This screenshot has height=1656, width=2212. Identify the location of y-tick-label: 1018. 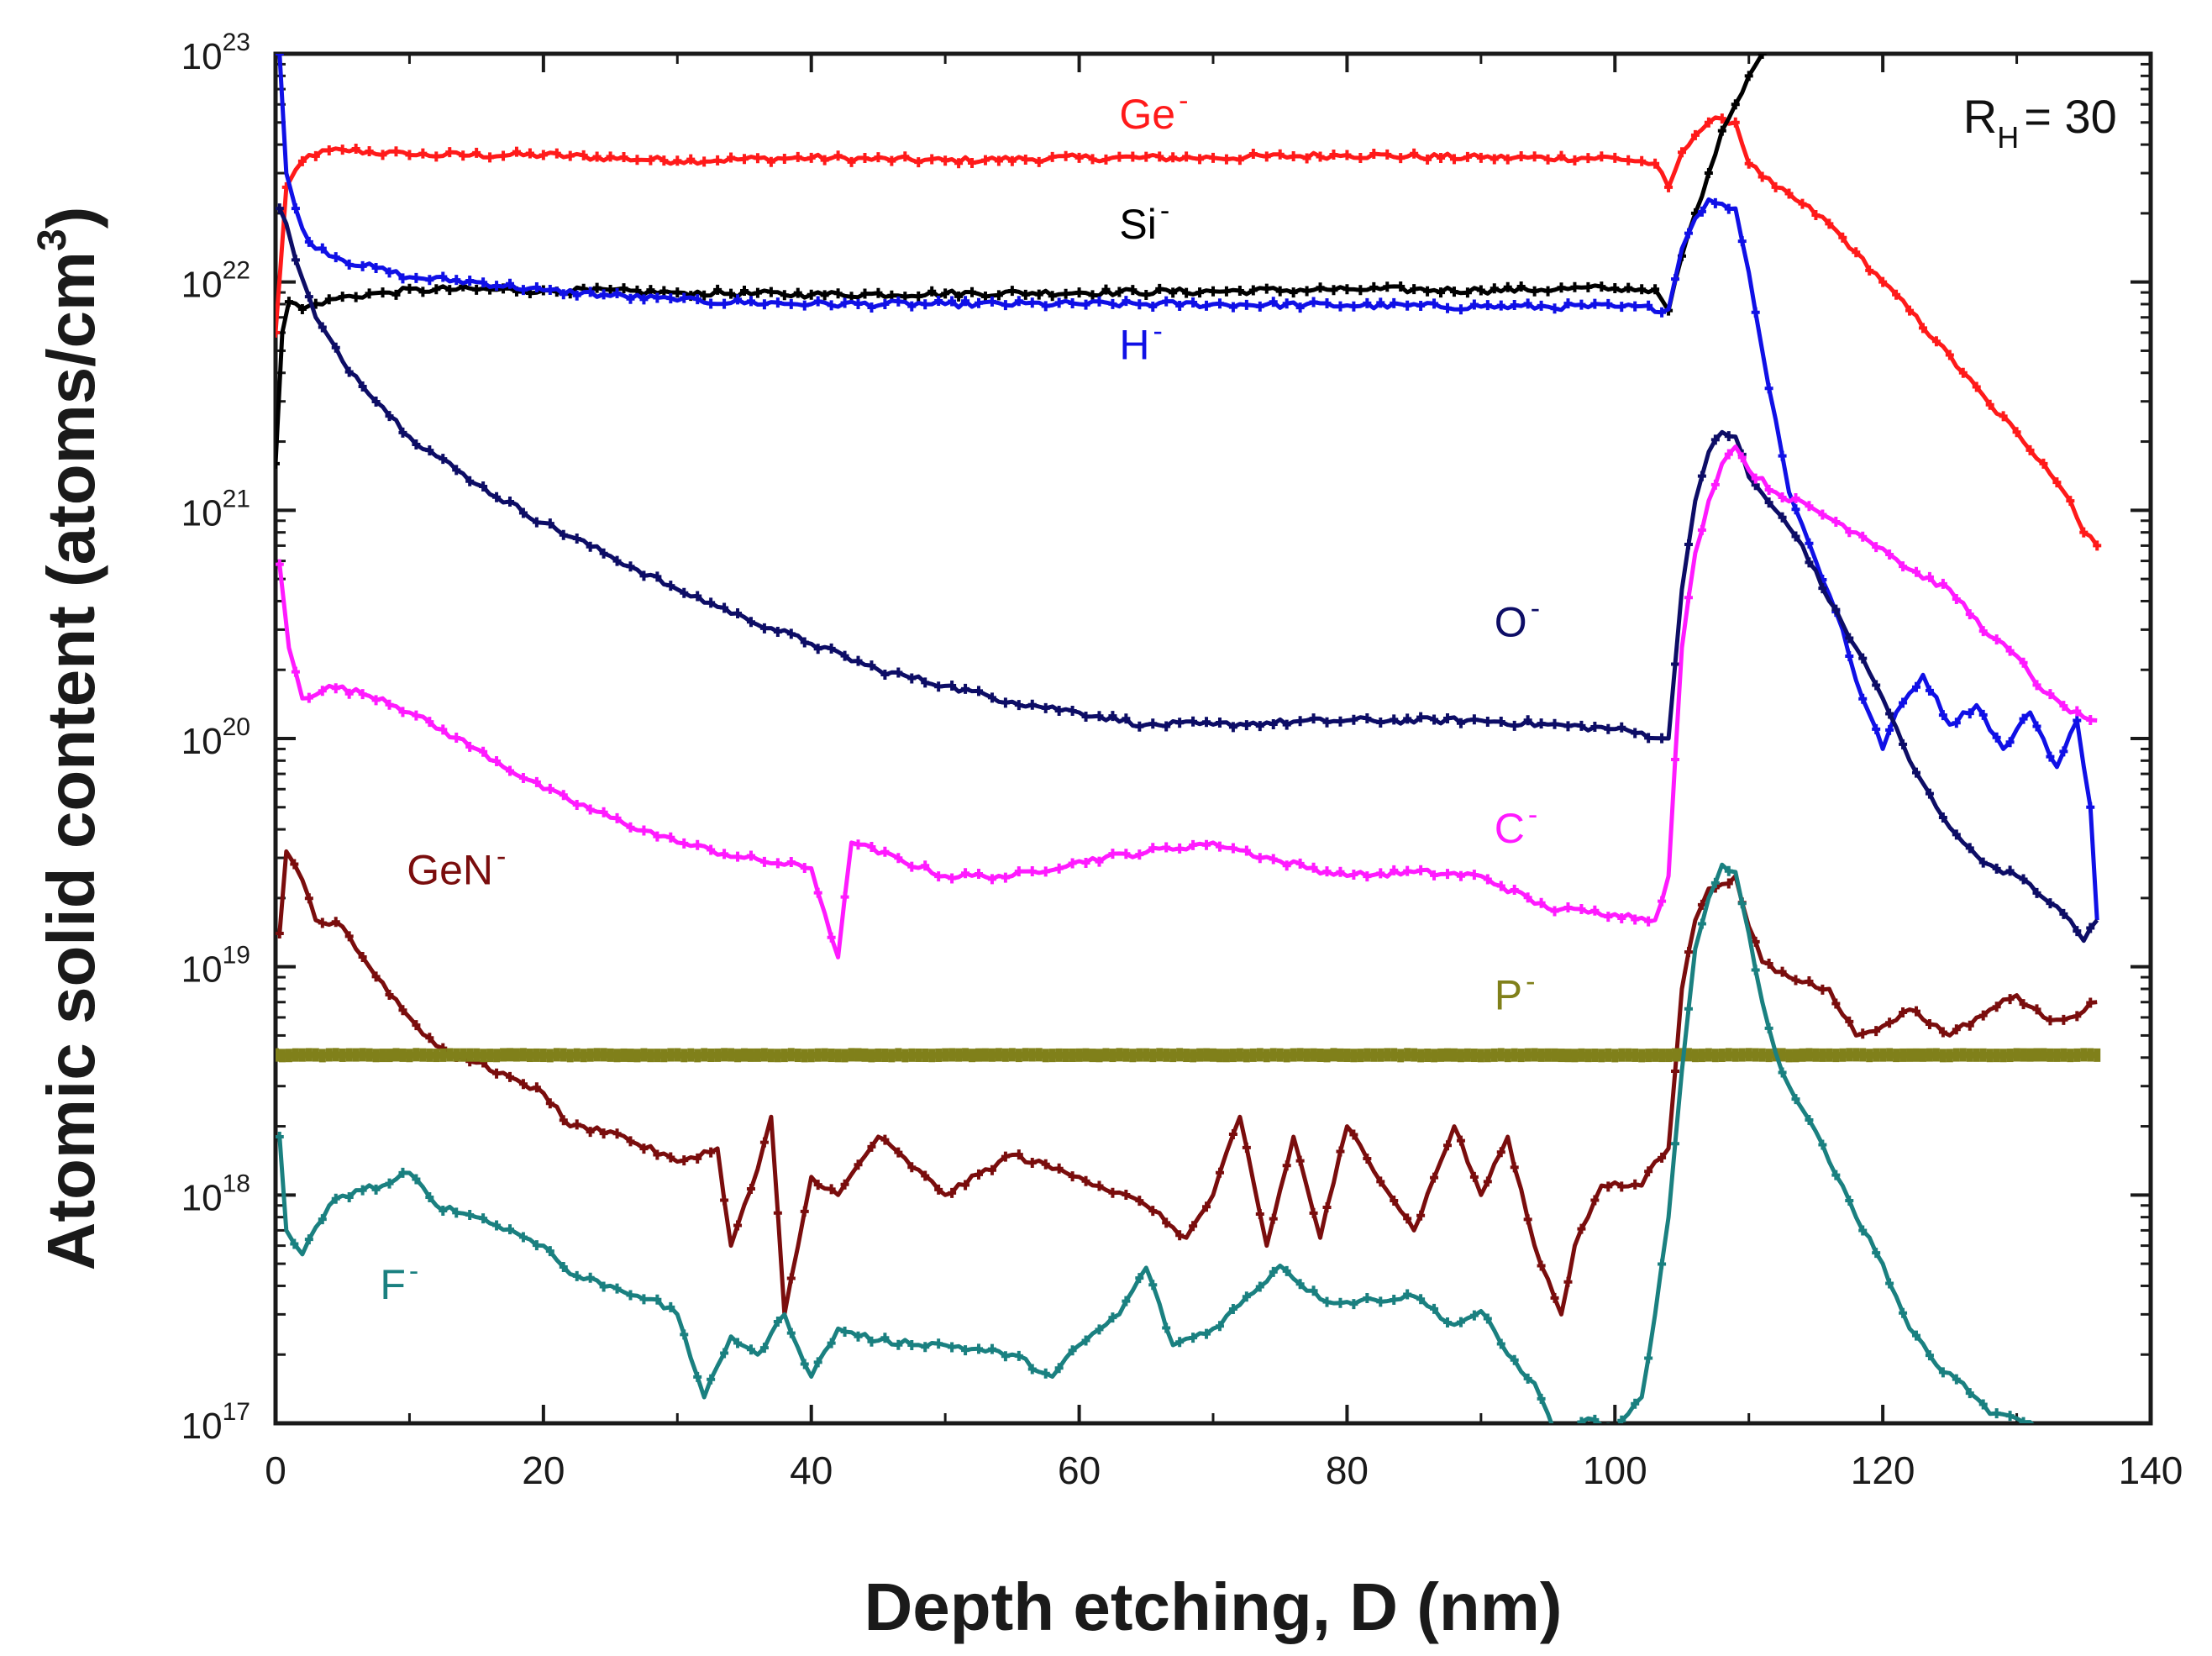
(215, 1194).